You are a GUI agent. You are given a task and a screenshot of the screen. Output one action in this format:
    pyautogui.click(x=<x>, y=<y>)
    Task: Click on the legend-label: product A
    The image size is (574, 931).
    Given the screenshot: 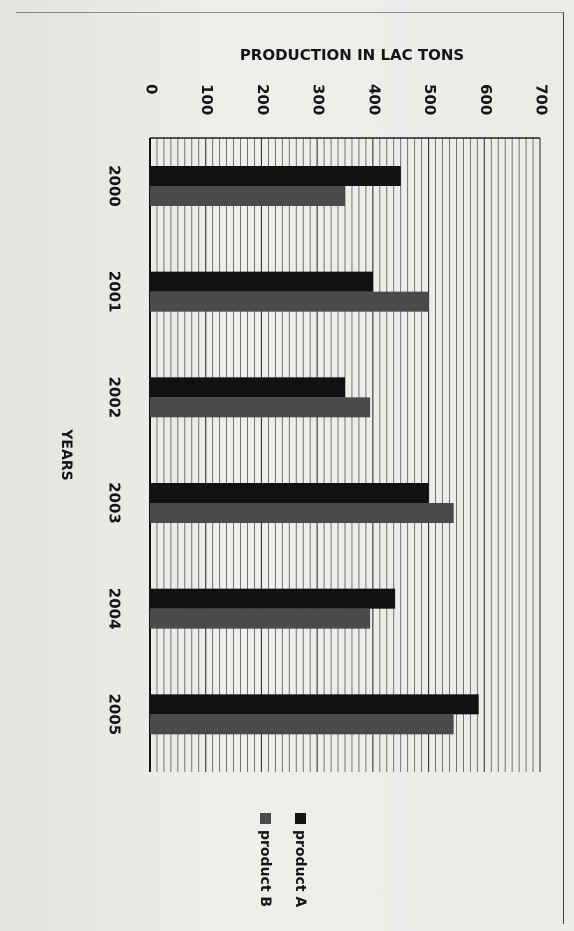 What is the action you would take?
    pyautogui.click(x=300, y=868)
    